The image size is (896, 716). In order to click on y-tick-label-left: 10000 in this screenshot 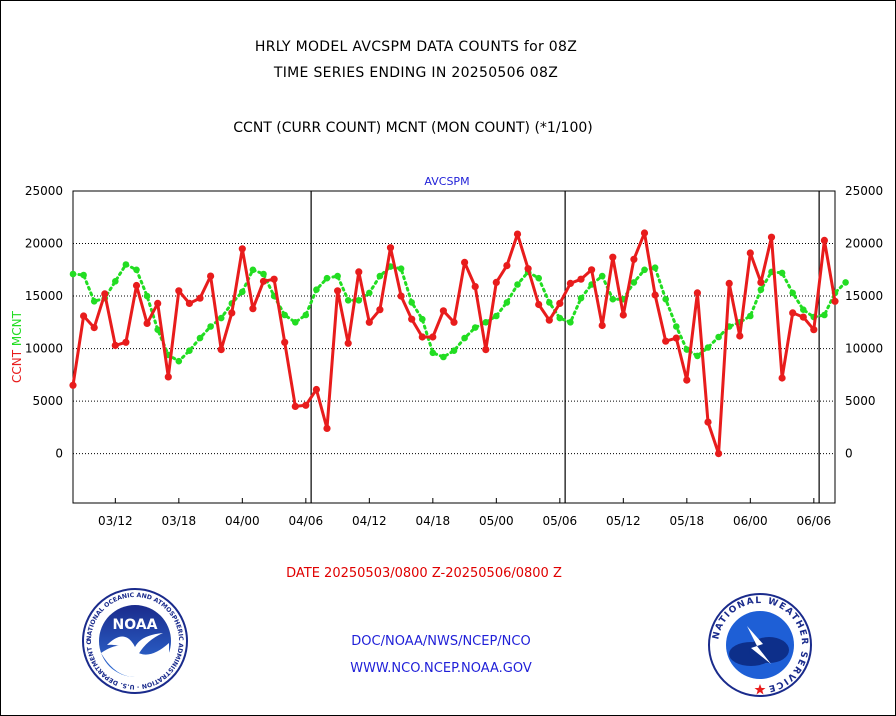, I will do `click(44, 349)`.